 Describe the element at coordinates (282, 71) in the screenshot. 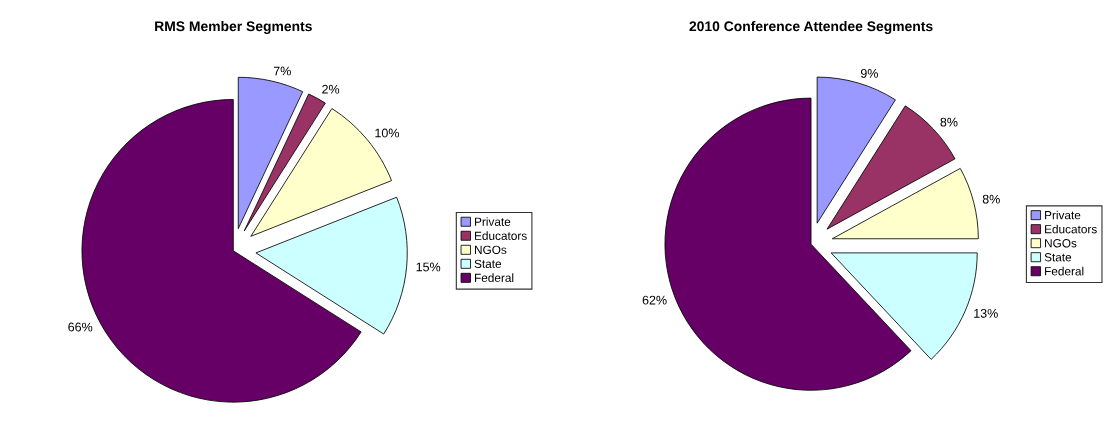

I see `data-label: 7%` at that location.